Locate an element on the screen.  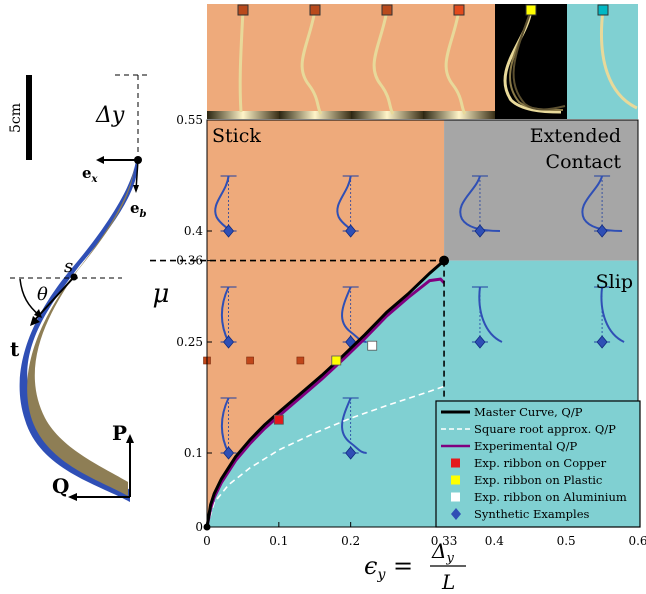
legend-entry-label: Square root approx. Q/P is located at coordinates (545, 429).